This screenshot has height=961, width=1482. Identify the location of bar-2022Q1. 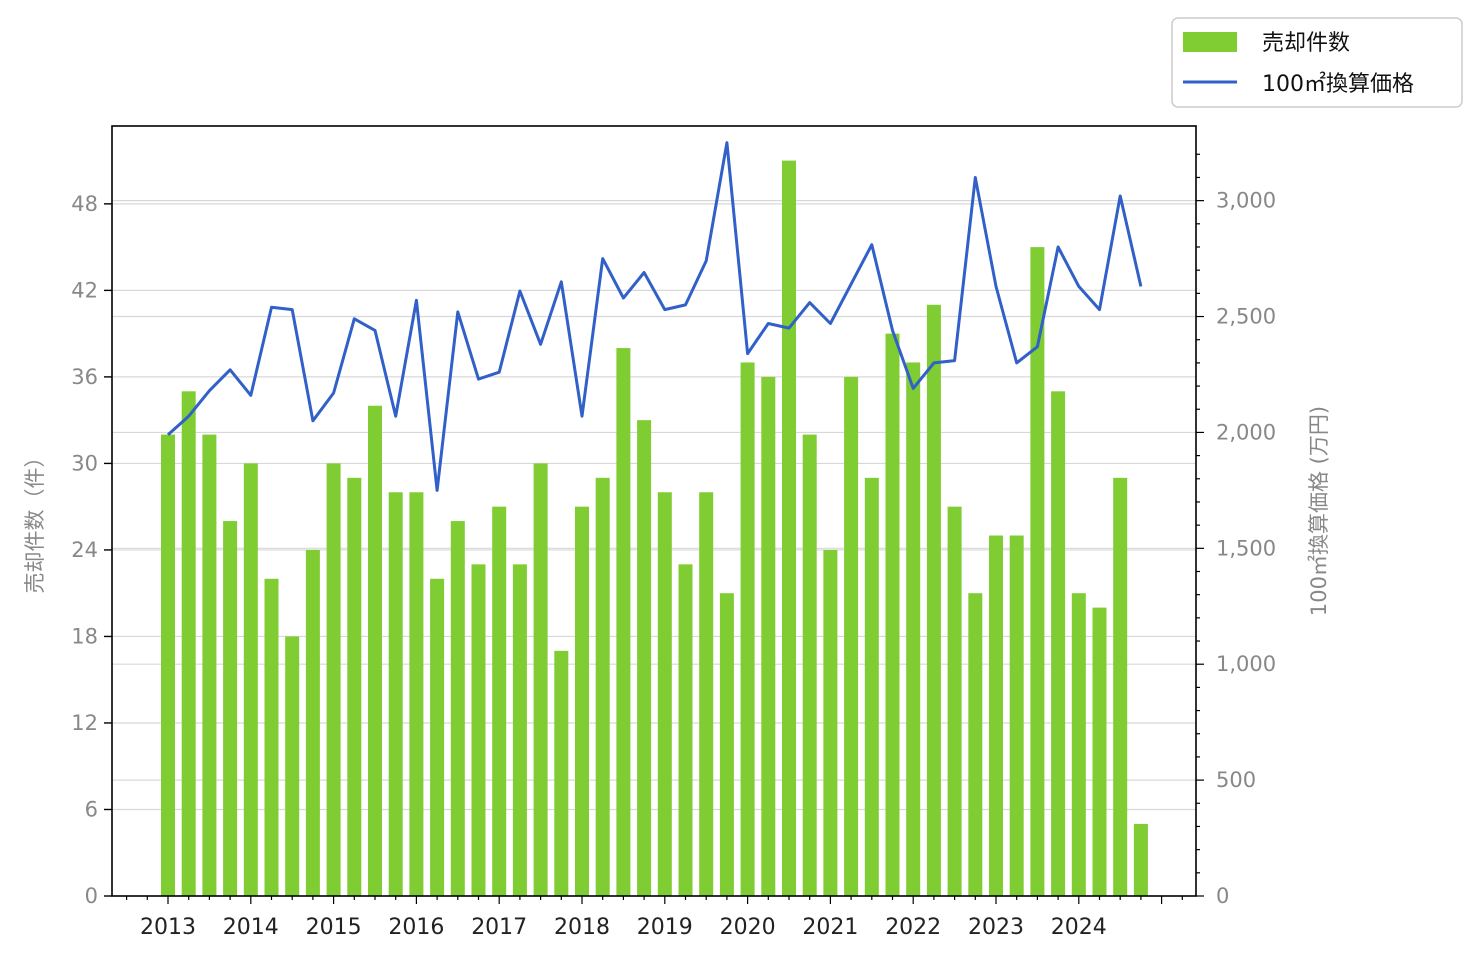
(913, 629).